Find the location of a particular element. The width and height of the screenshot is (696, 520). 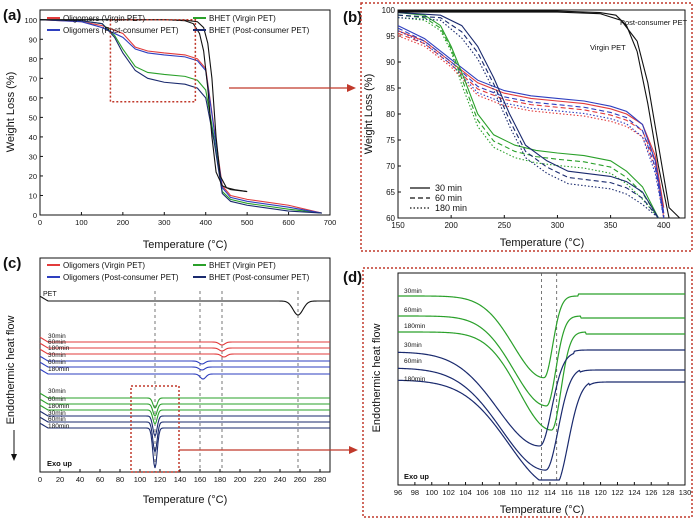

x-tick-label: 150 is located at coordinates (398, 225).